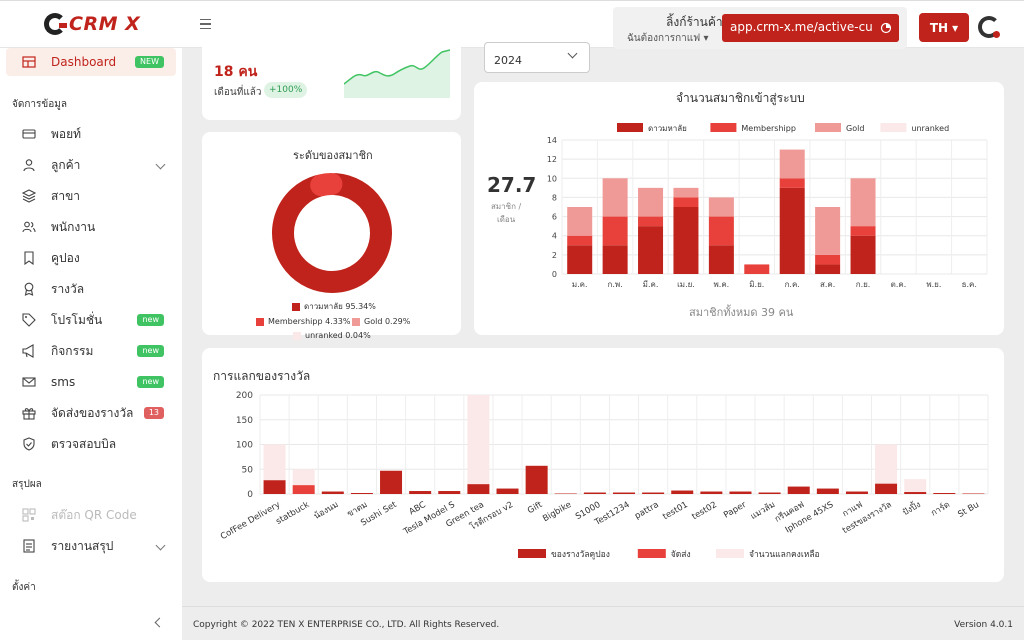 The image size is (1024, 640). Describe the element at coordinates (238, 92) in the screenshot. I see `stats-caption: เดือนที่แล้ว` at that location.